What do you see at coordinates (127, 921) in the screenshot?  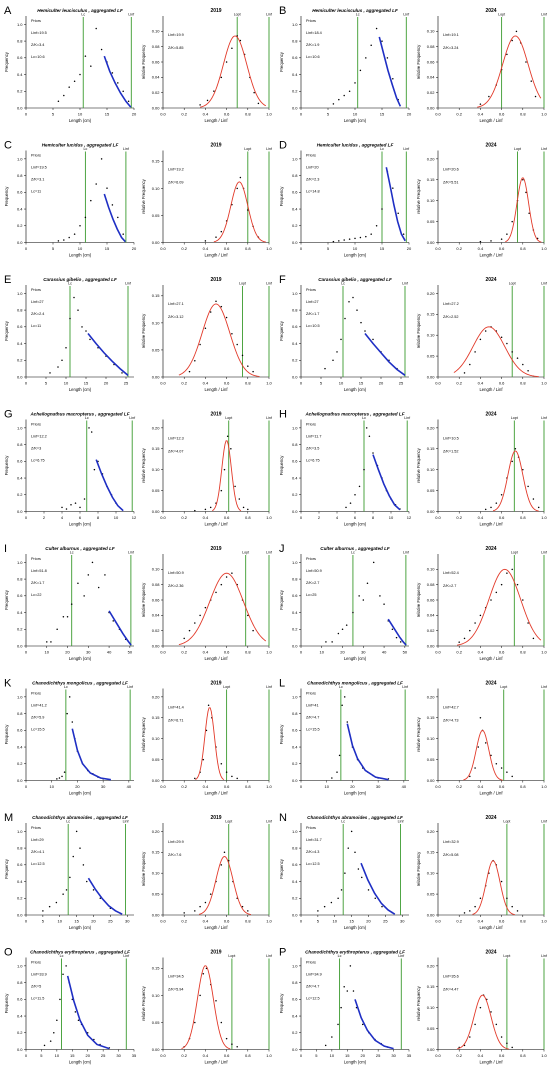 I see `lf-M-xtick-label-6: 30` at bounding box center [127, 921].